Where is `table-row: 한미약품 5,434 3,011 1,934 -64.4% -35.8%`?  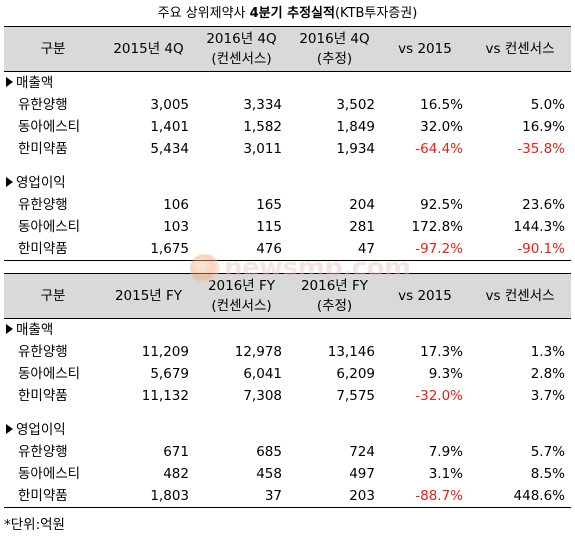
table-row: 한미약품 5,434 3,011 1,934 -64.4% -35.8% is located at coordinates (287, 149).